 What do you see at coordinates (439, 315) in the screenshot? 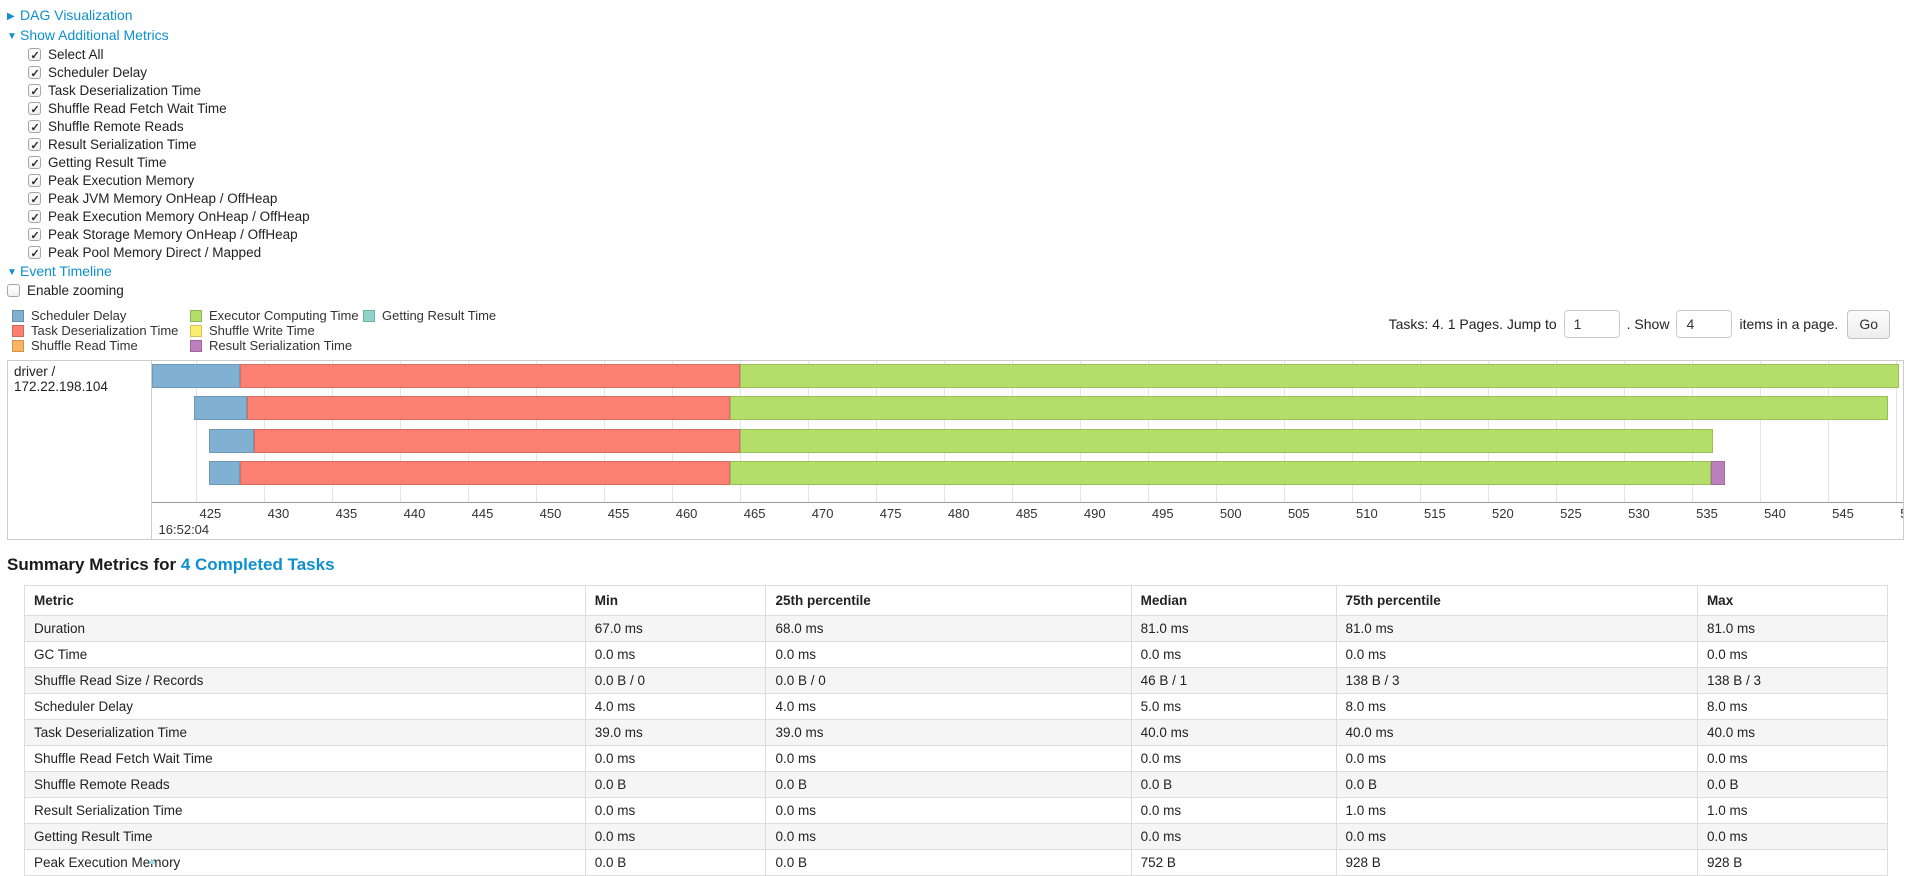
I see `legend-label: Getting Result Time` at bounding box center [439, 315].